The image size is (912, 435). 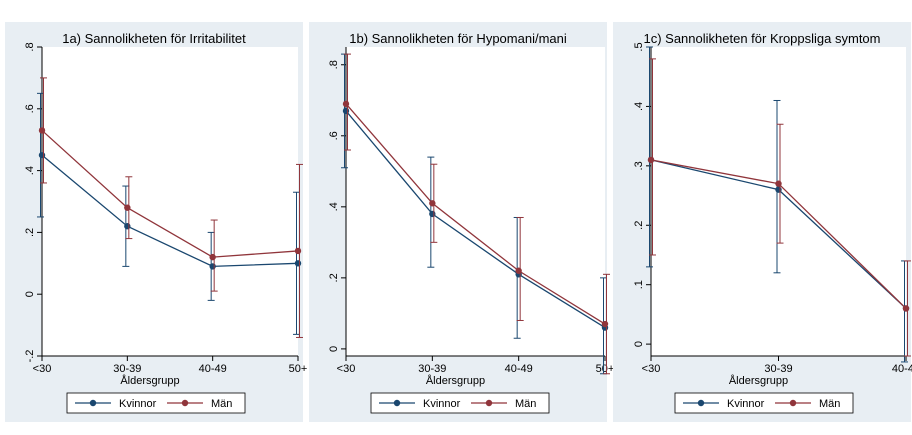 I want to click on y-tick-label: .5, so click(x=639, y=46).